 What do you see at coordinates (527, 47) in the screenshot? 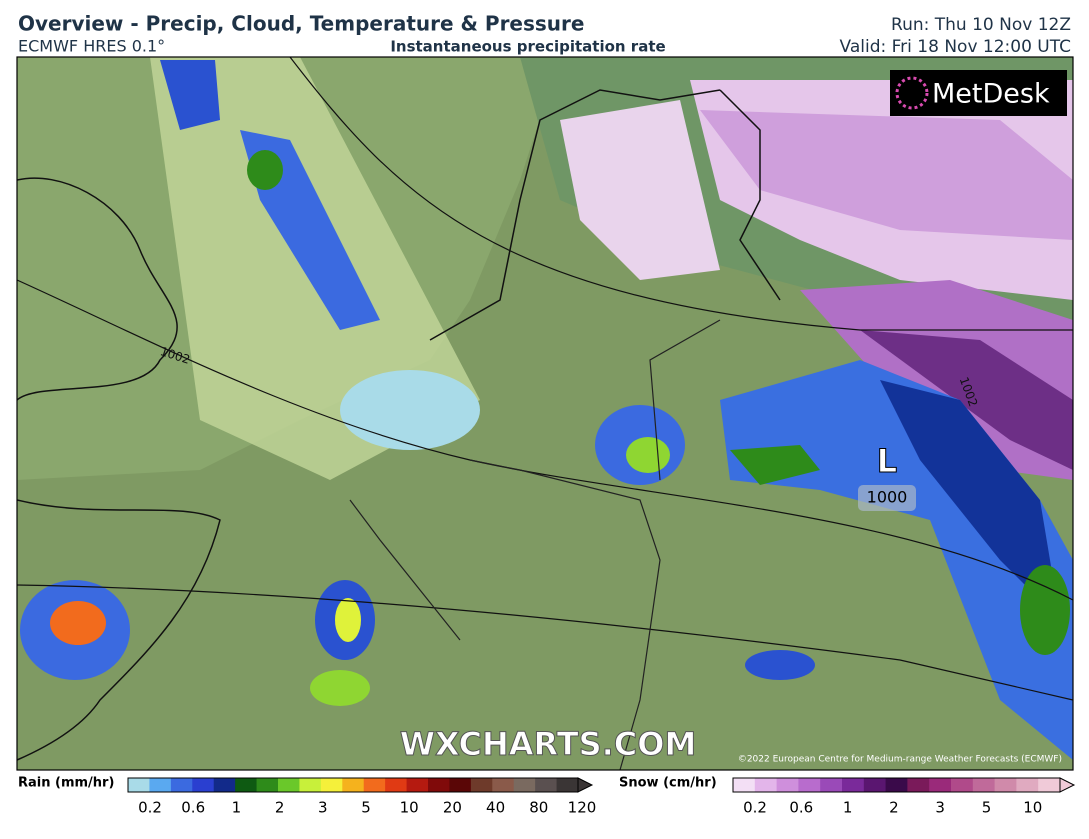
I see `field-label: Instantaneous precipitation rate` at bounding box center [527, 47].